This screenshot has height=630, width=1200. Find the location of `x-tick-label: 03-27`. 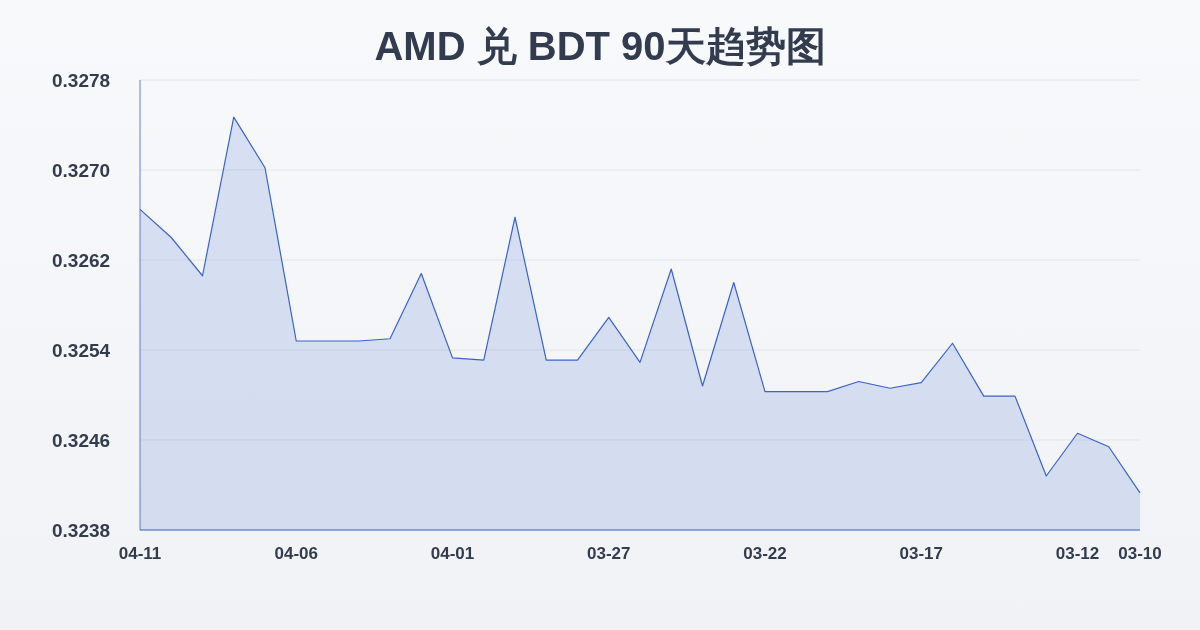

x-tick-label: 03-27 is located at coordinates (609, 553).